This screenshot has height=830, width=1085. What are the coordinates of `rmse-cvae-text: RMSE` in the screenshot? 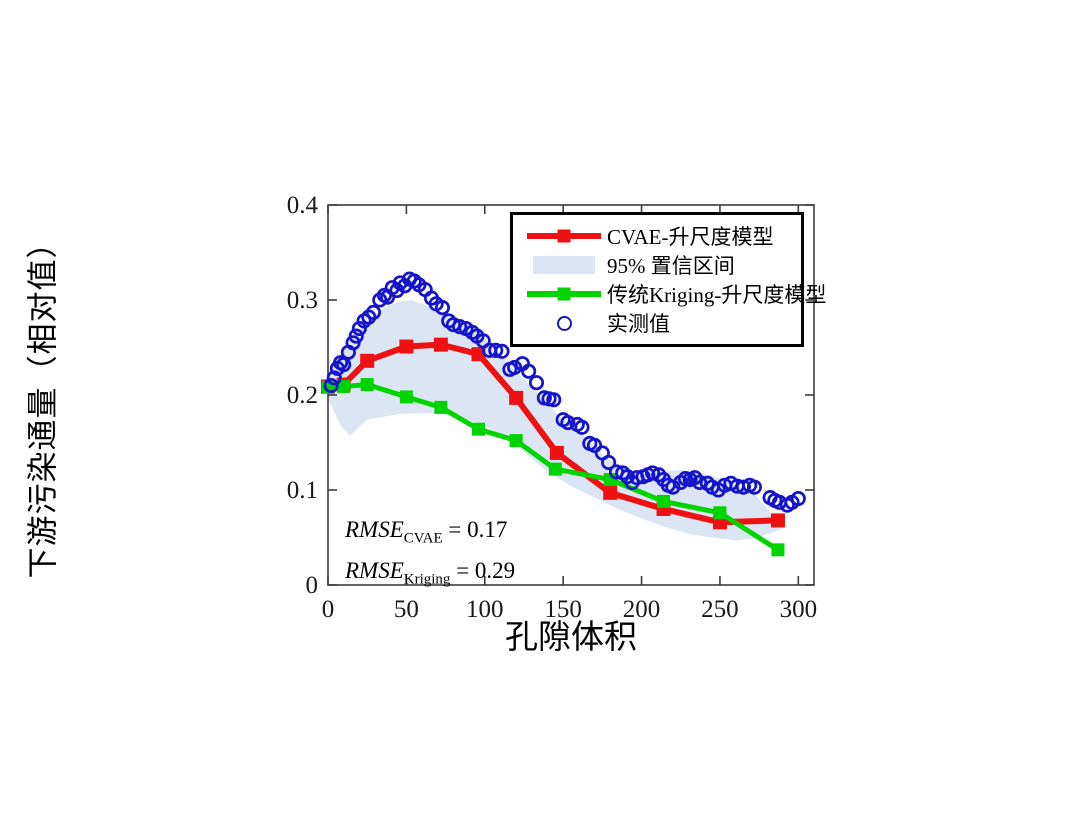 It's located at (374, 529).